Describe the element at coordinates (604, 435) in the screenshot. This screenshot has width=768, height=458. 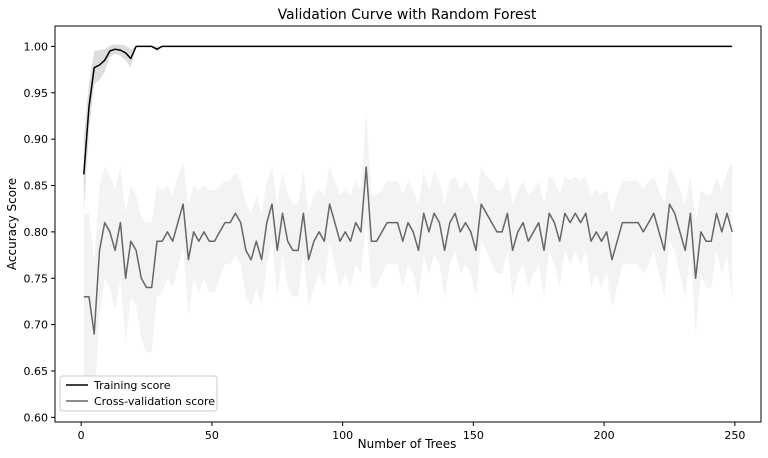
I see `x-tick-label: 200` at that location.